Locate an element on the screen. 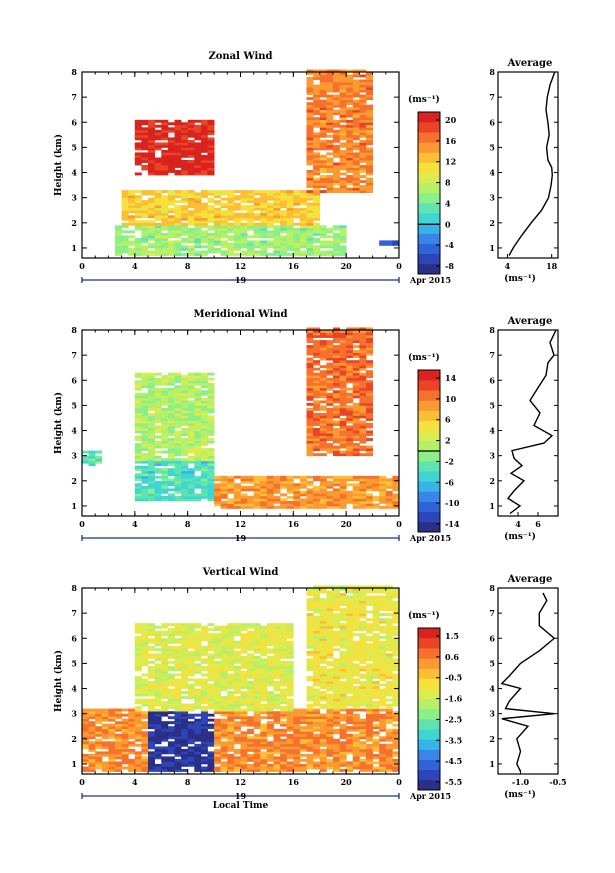 This screenshot has height=873, width=615. average-x-tick-label: 4 is located at coordinates (518, 524).